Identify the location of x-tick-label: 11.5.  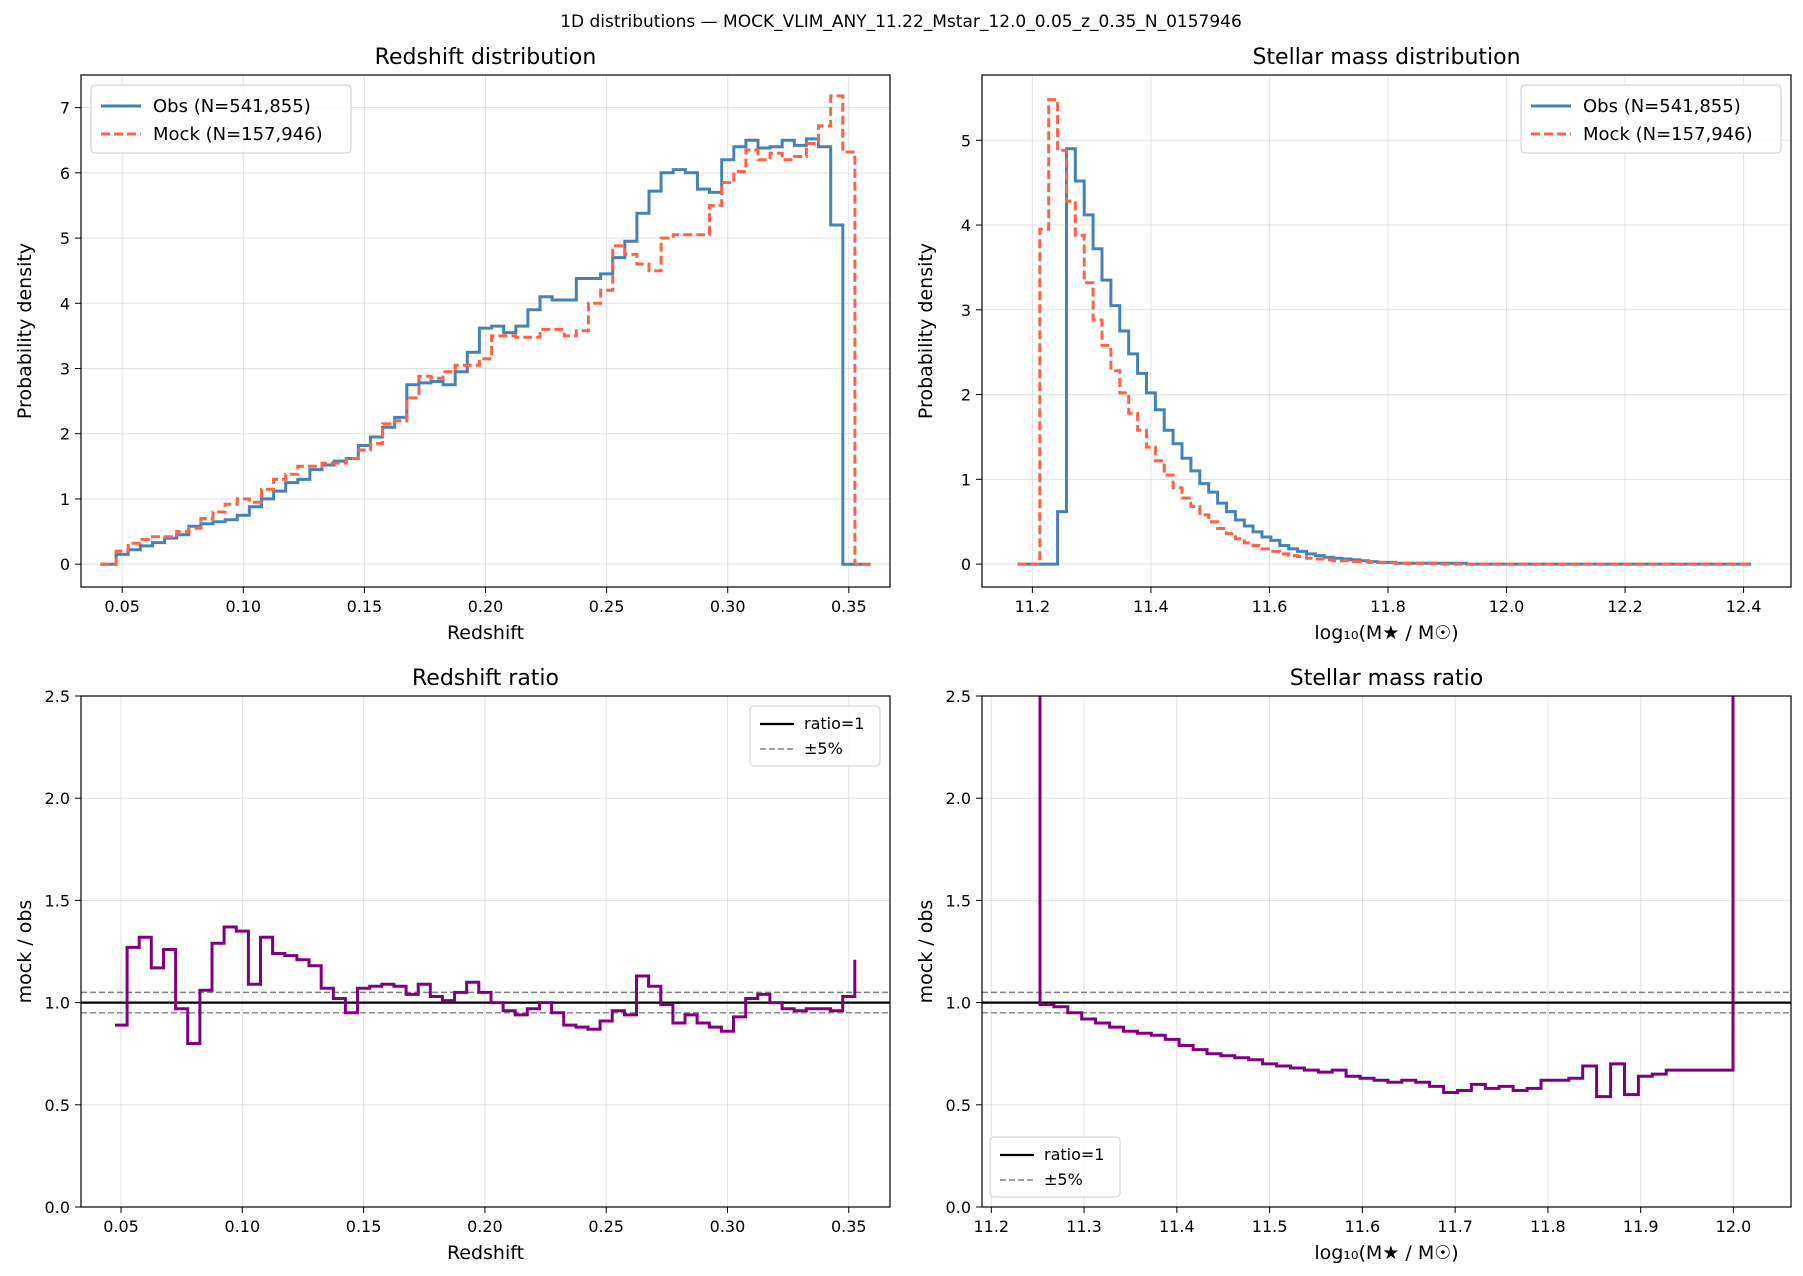
(1270, 1226).